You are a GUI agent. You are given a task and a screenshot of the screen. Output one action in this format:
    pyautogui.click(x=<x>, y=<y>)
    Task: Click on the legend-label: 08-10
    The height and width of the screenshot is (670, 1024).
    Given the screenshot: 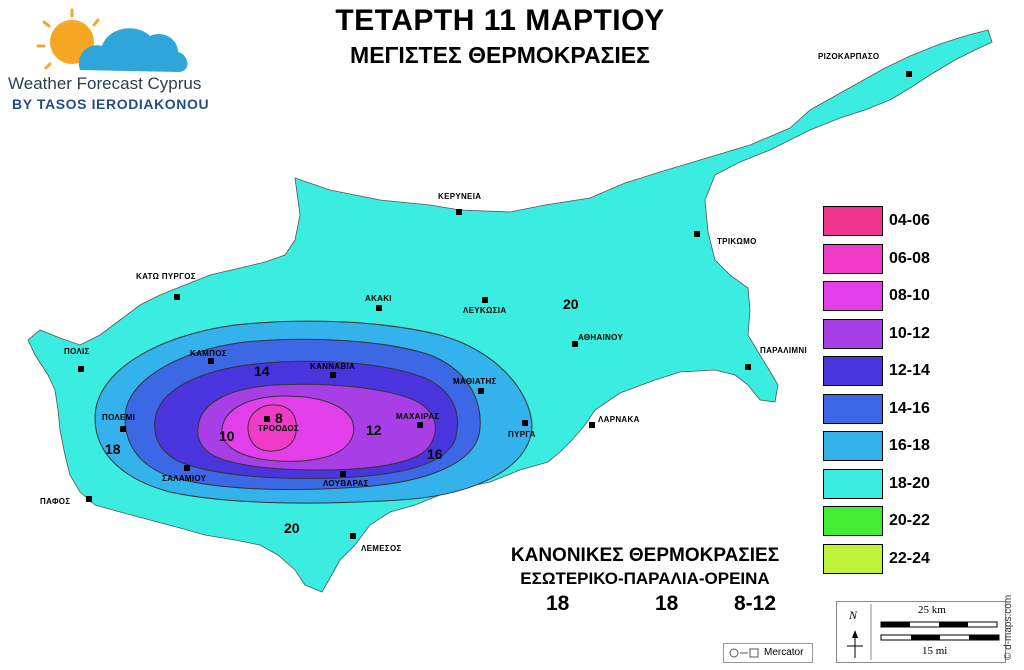 What is the action you would take?
    pyautogui.click(x=909, y=295)
    